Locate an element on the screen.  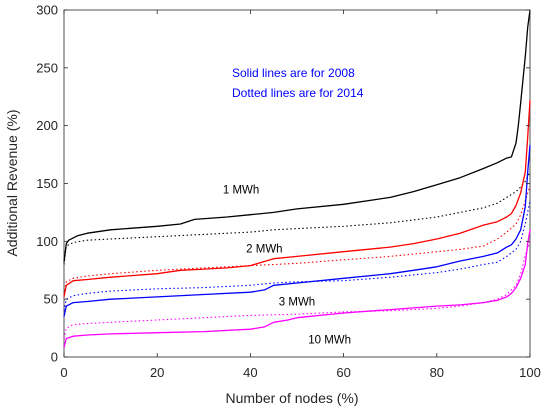
y-tick-label: 150 is located at coordinates (47, 183).